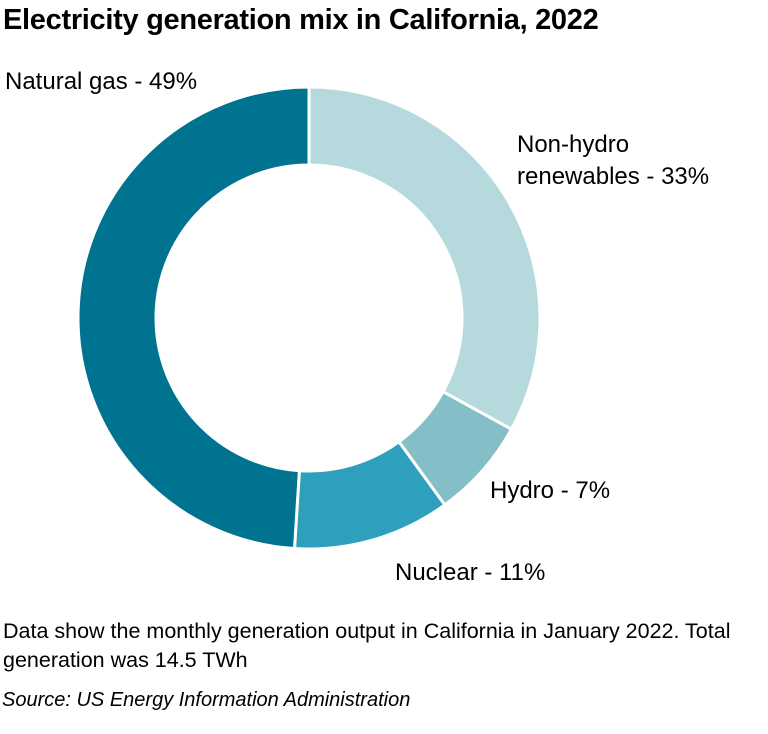 Image resolution: width=768 pixels, height=734 pixels. What do you see at coordinates (613, 160) in the screenshot?
I see `label-non-hydro-renewables: Non-hydro renewables - 33%` at bounding box center [613, 160].